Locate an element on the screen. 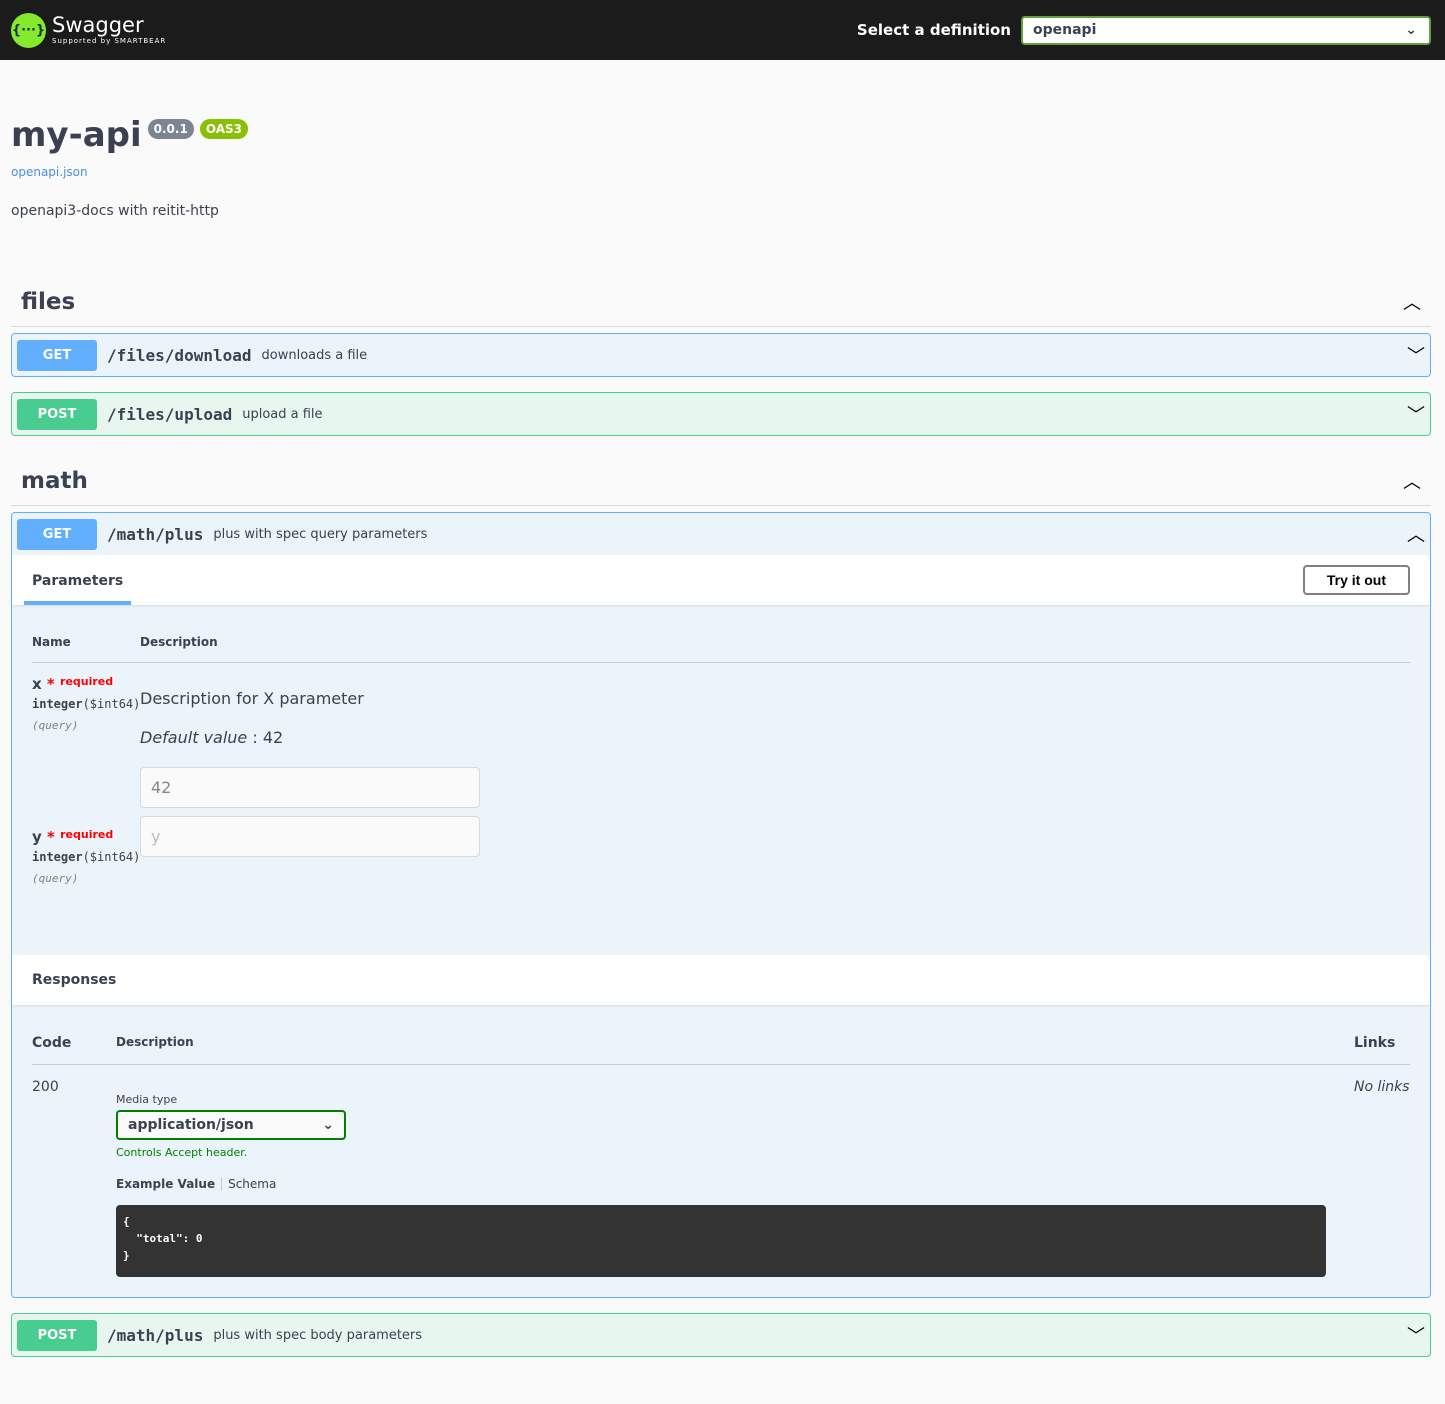 The width and height of the screenshot is (1445, 1404). op-summary: GET/files/download downloads a file ﹀ is located at coordinates (721, 355).